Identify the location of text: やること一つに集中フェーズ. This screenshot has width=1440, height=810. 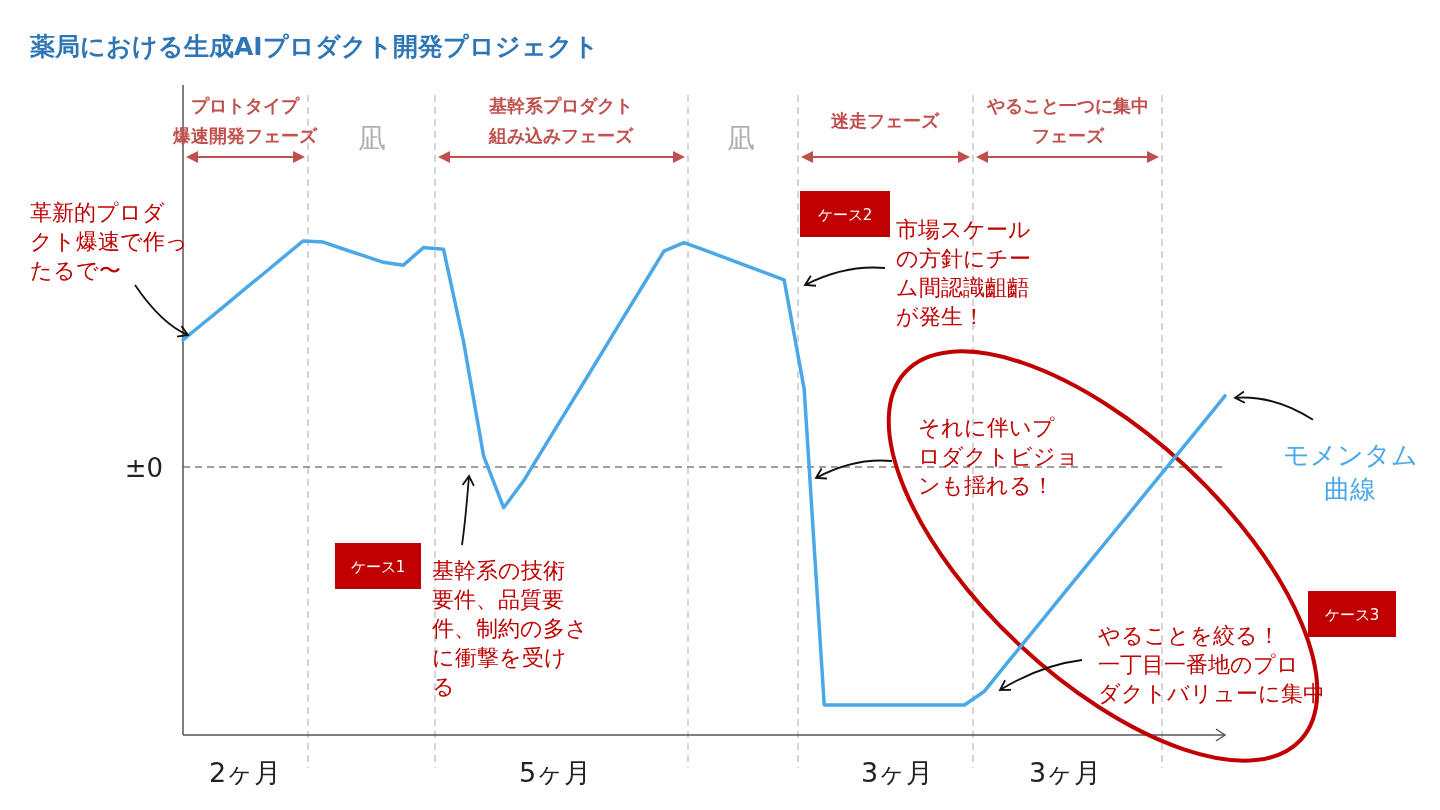
(1068, 120).